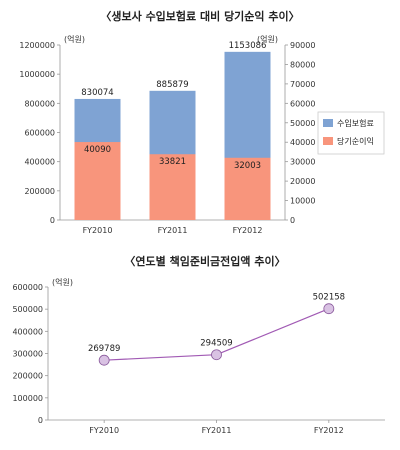 The height and width of the screenshot is (450, 400). Describe the element at coordinates (267, 39) in the screenshot. I see `right-unit-label: (억원)` at that location.